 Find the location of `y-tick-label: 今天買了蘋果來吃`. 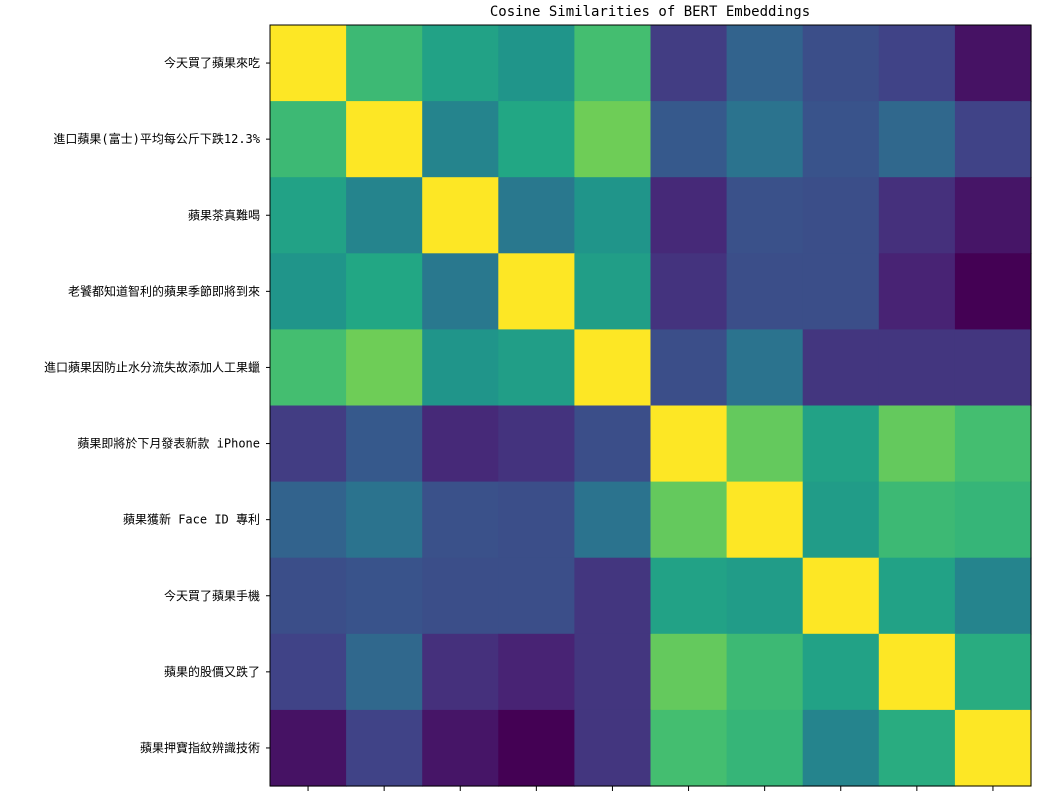

y-tick-label: 今天買了蘋果來吃 is located at coordinates (212, 62).